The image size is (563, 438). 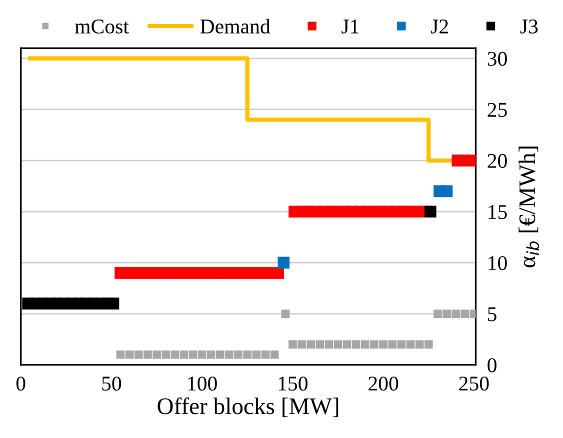 What do you see at coordinates (497, 59) in the screenshot?
I see `y-tick-label: 30` at bounding box center [497, 59].